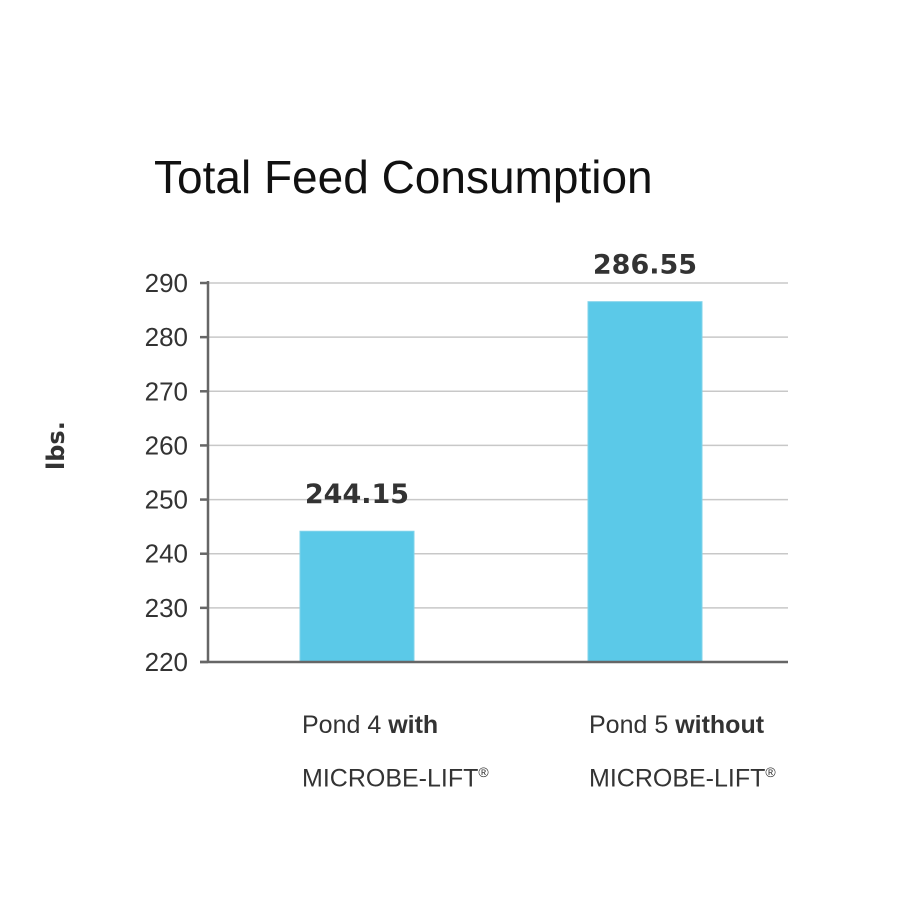 Image resolution: width=900 pixels, height=900 pixels. I want to click on x-label-1-line1: Pond 5 without, so click(676, 725).